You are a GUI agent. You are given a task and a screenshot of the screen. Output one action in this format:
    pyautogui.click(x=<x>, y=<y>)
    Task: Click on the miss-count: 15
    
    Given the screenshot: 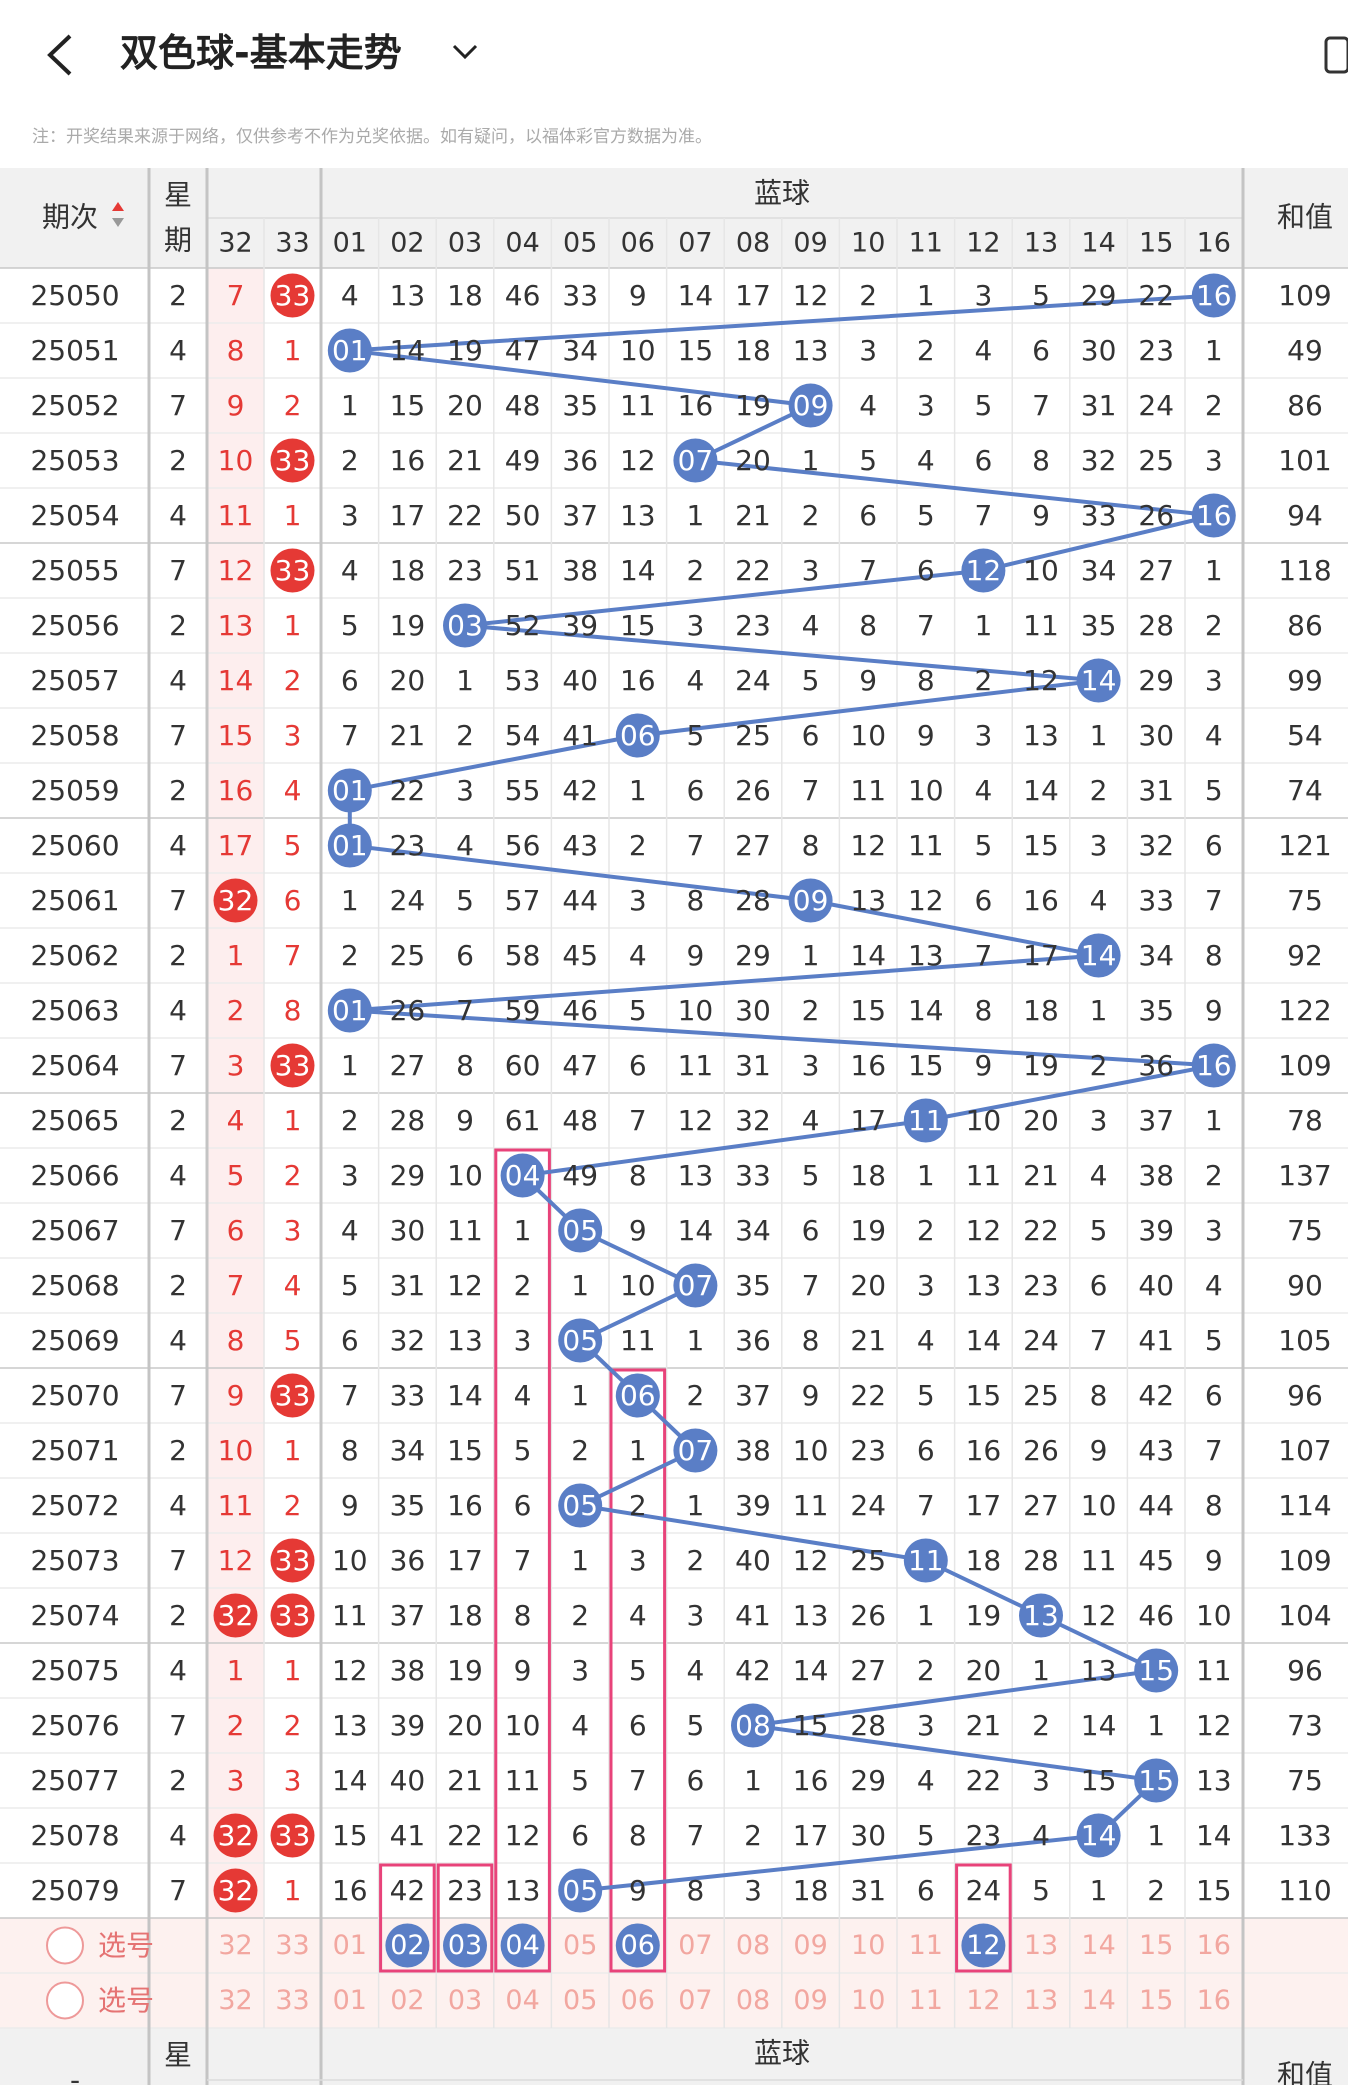 What is the action you would take?
    pyautogui.click(x=408, y=405)
    